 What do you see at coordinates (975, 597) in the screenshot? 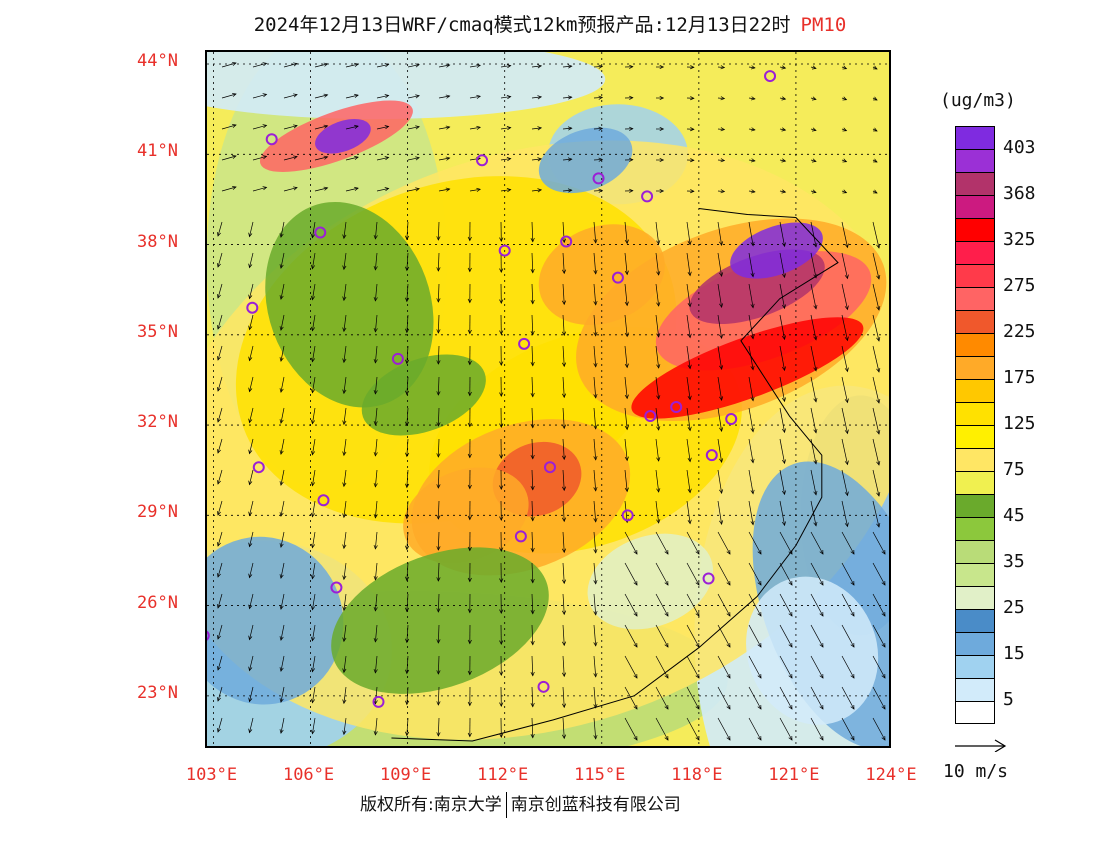
I see `legend-swatch` at bounding box center [975, 597].